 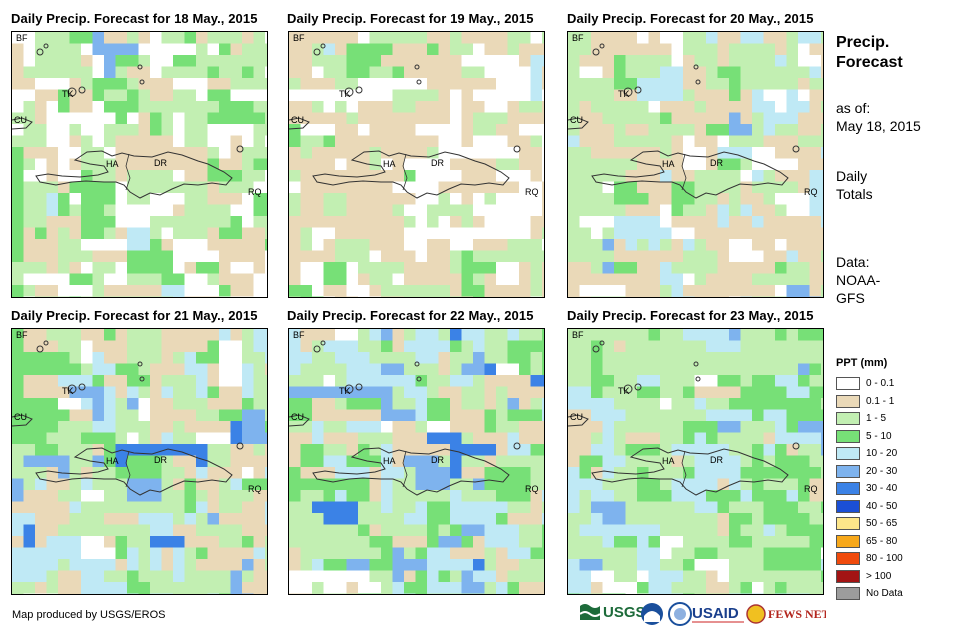 What do you see at coordinates (882, 471) in the screenshot?
I see `legend-label: 20 - 30` at bounding box center [882, 471].